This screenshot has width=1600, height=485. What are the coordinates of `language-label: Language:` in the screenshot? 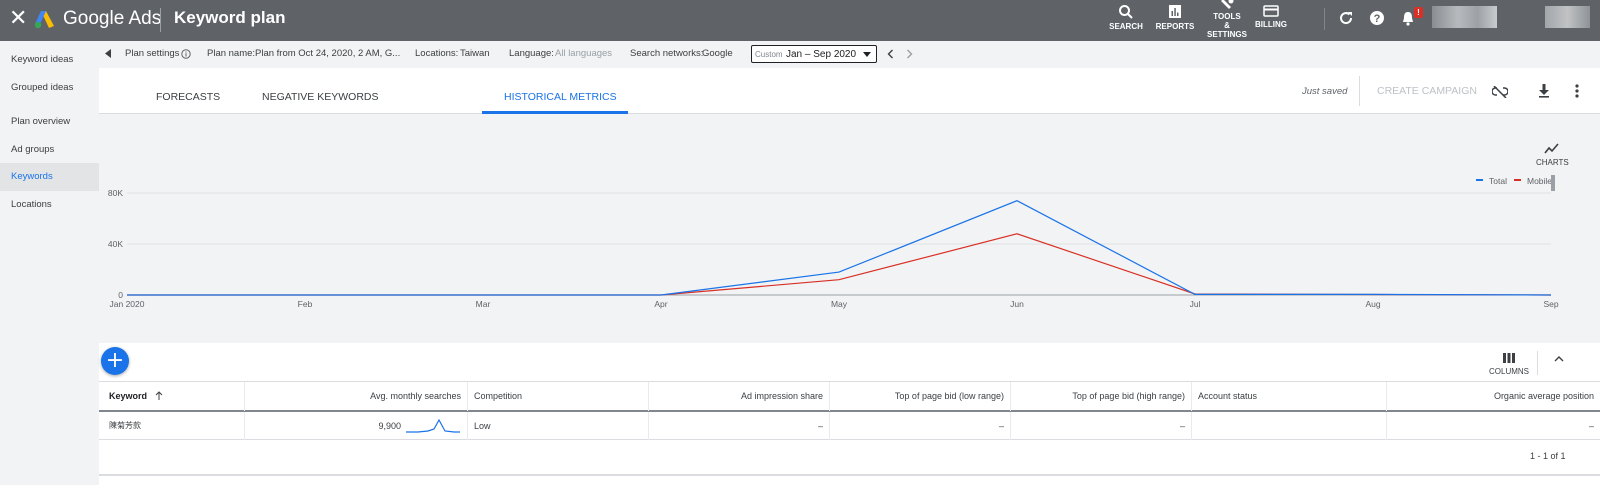 It's located at (531, 53).